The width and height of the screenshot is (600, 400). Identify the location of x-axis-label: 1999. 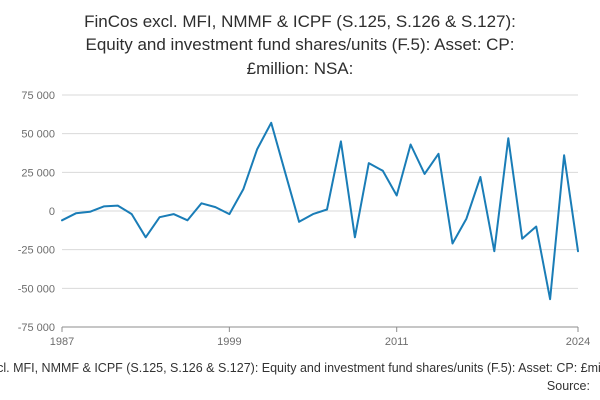
(229, 342).